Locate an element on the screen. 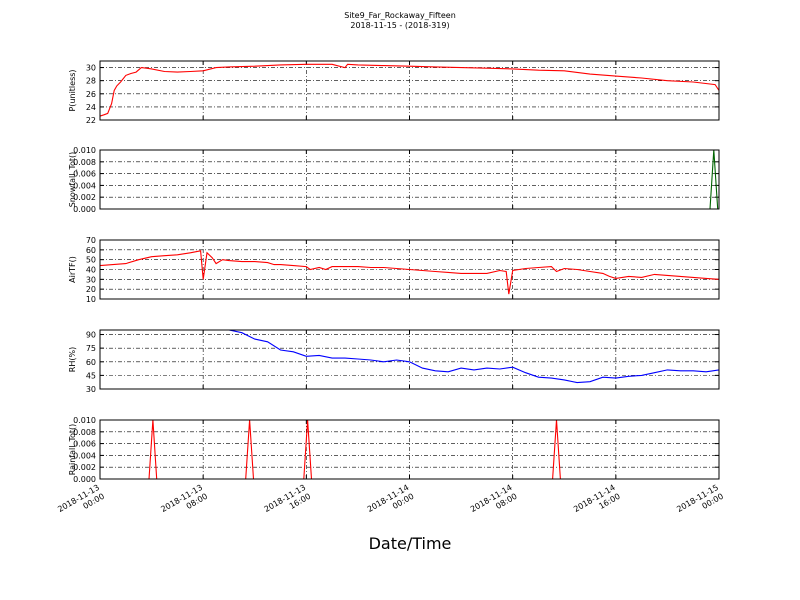 The image size is (800, 600). x-axis-label: Date/Time is located at coordinates (410, 543).